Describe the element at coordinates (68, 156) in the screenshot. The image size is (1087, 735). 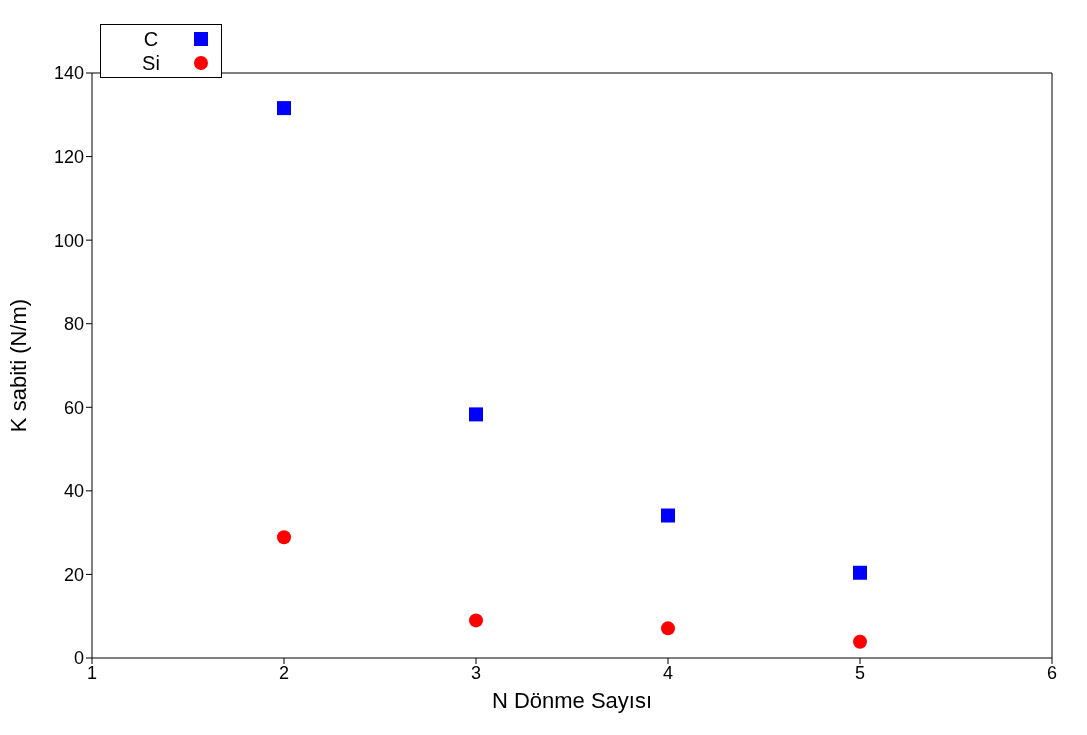
I see `y-tick-label: 120` at that location.